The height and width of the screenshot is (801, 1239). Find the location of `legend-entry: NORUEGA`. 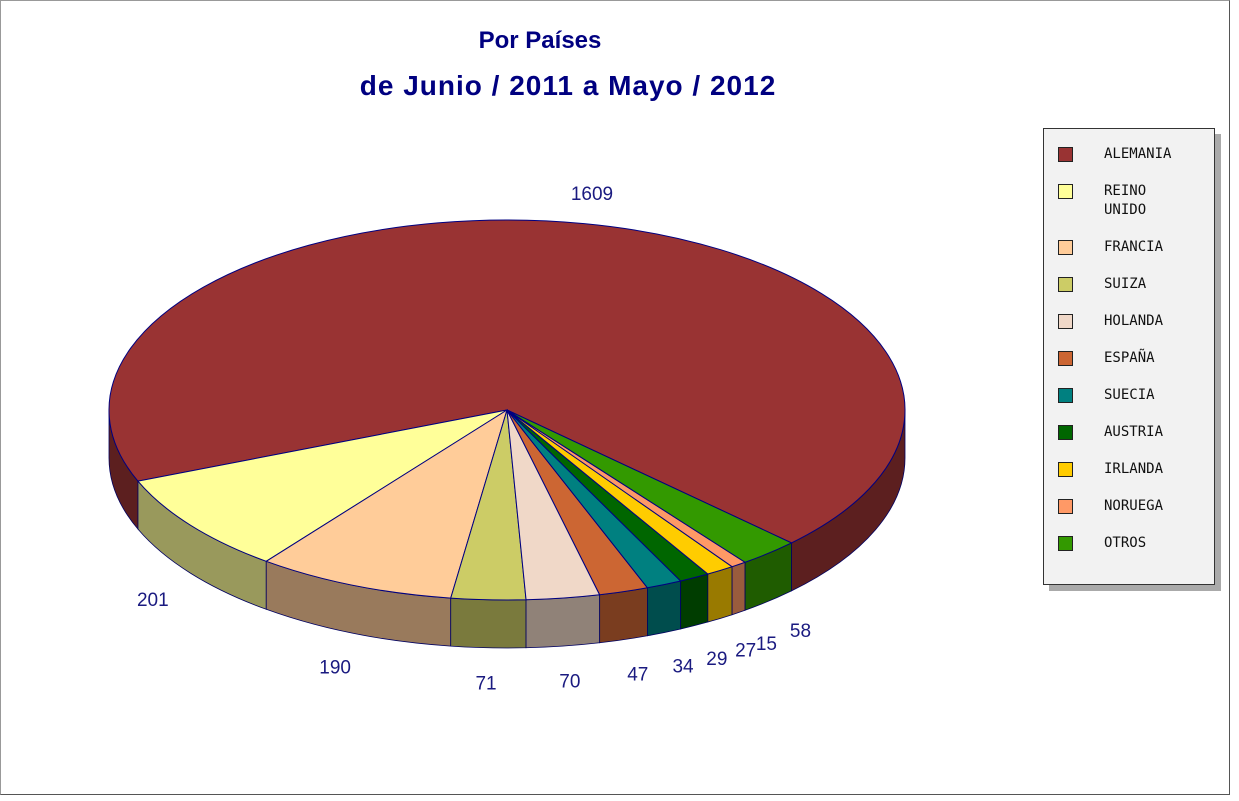

legend-entry: NORUEGA is located at coordinates (1136, 506).